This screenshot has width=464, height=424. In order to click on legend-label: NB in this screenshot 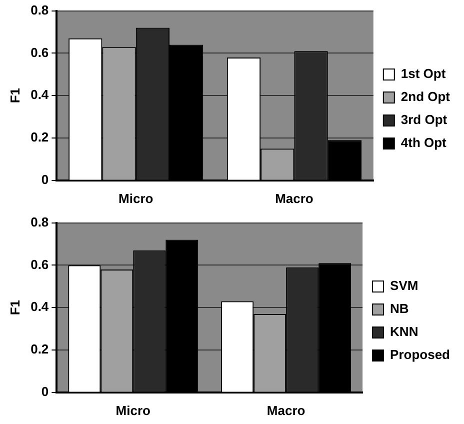, I will do `click(399, 308)`.